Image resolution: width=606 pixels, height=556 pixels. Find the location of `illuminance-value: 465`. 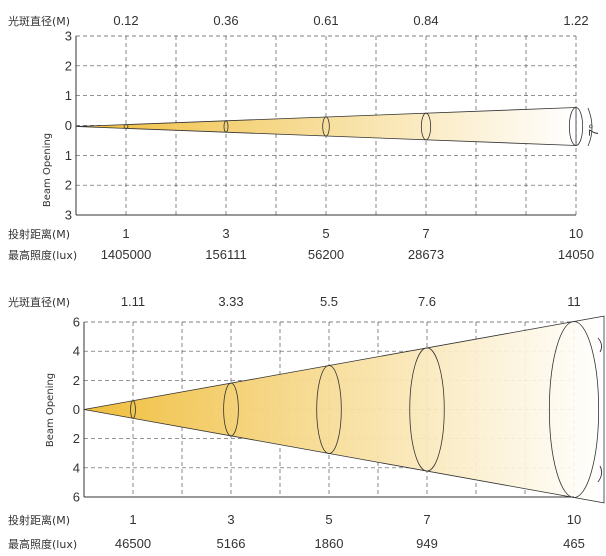

illuminance-value: 465 is located at coordinates (574, 543).